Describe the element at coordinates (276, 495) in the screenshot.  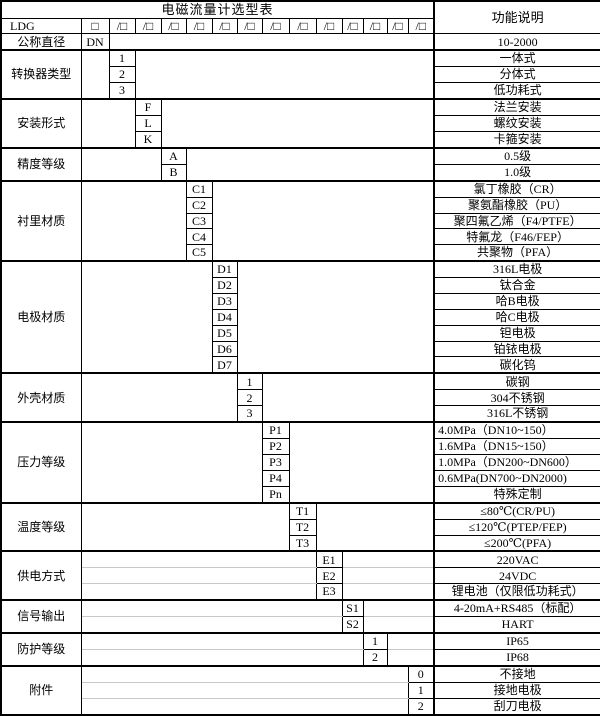
I see `code-cell: Pn` at that location.